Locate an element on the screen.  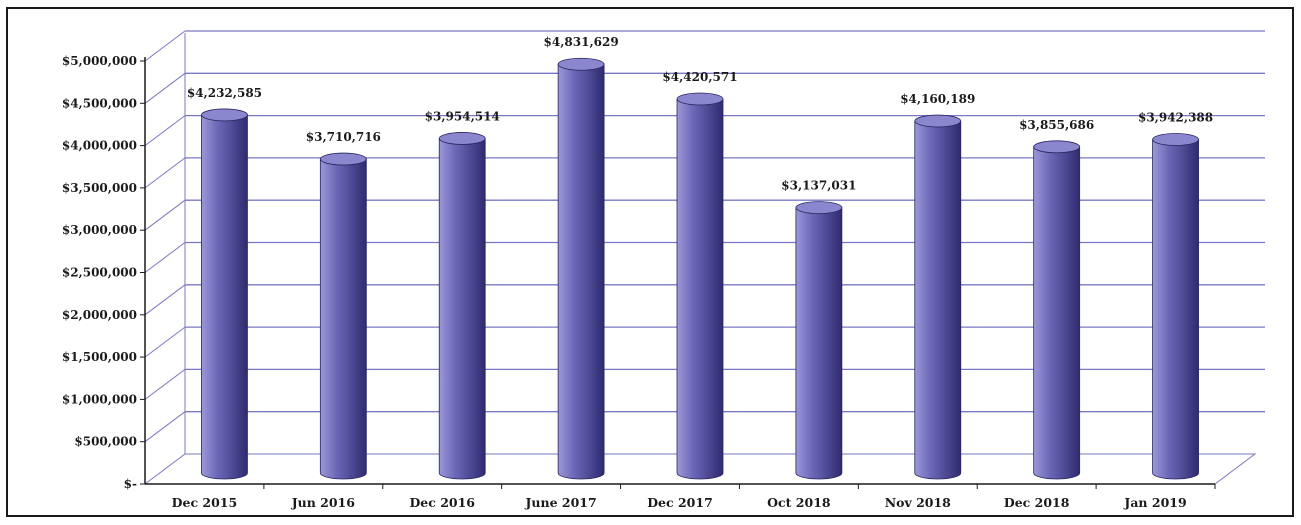
y-tick-label: $1,000,000 is located at coordinates (99, 399).